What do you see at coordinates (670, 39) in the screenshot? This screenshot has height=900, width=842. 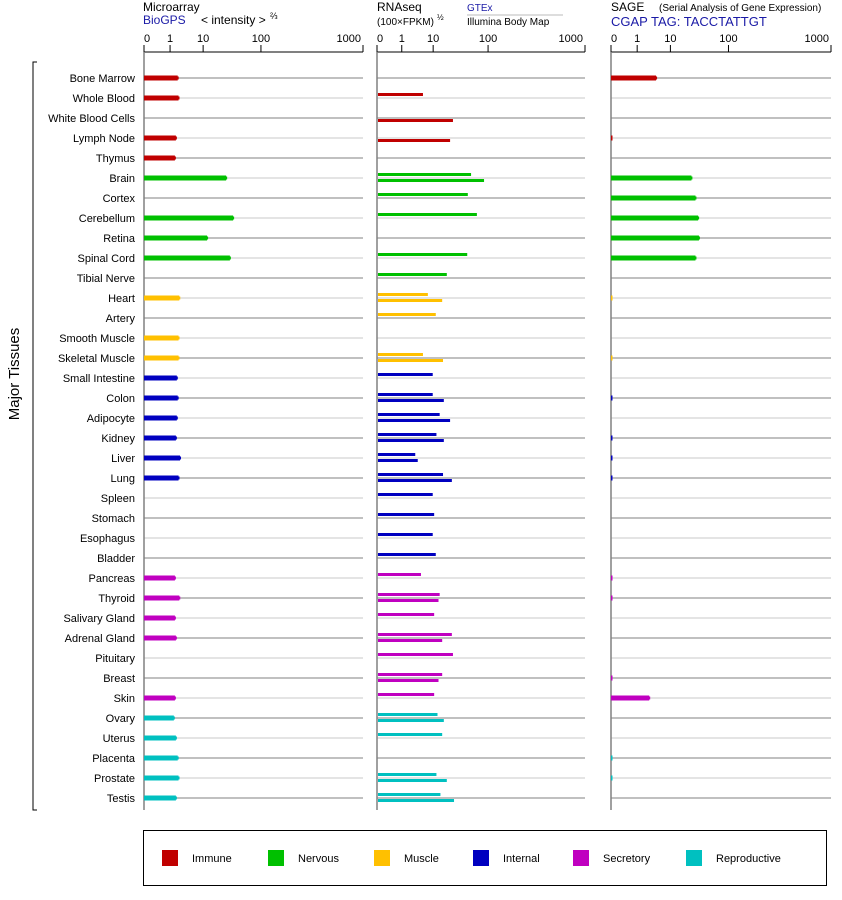 I see `sage-tick-label: 10` at bounding box center [670, 39].